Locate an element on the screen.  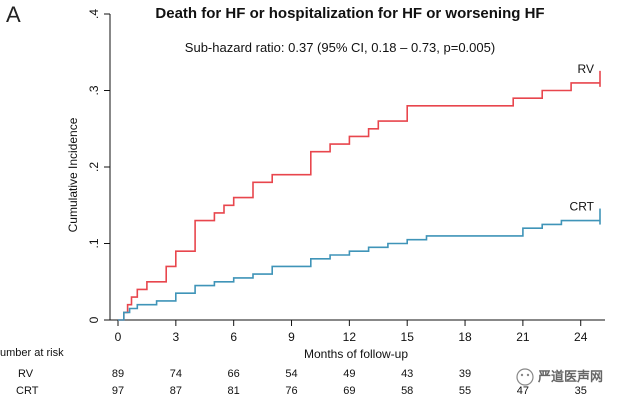
watermark-icon is located at coordinates (525, 377).